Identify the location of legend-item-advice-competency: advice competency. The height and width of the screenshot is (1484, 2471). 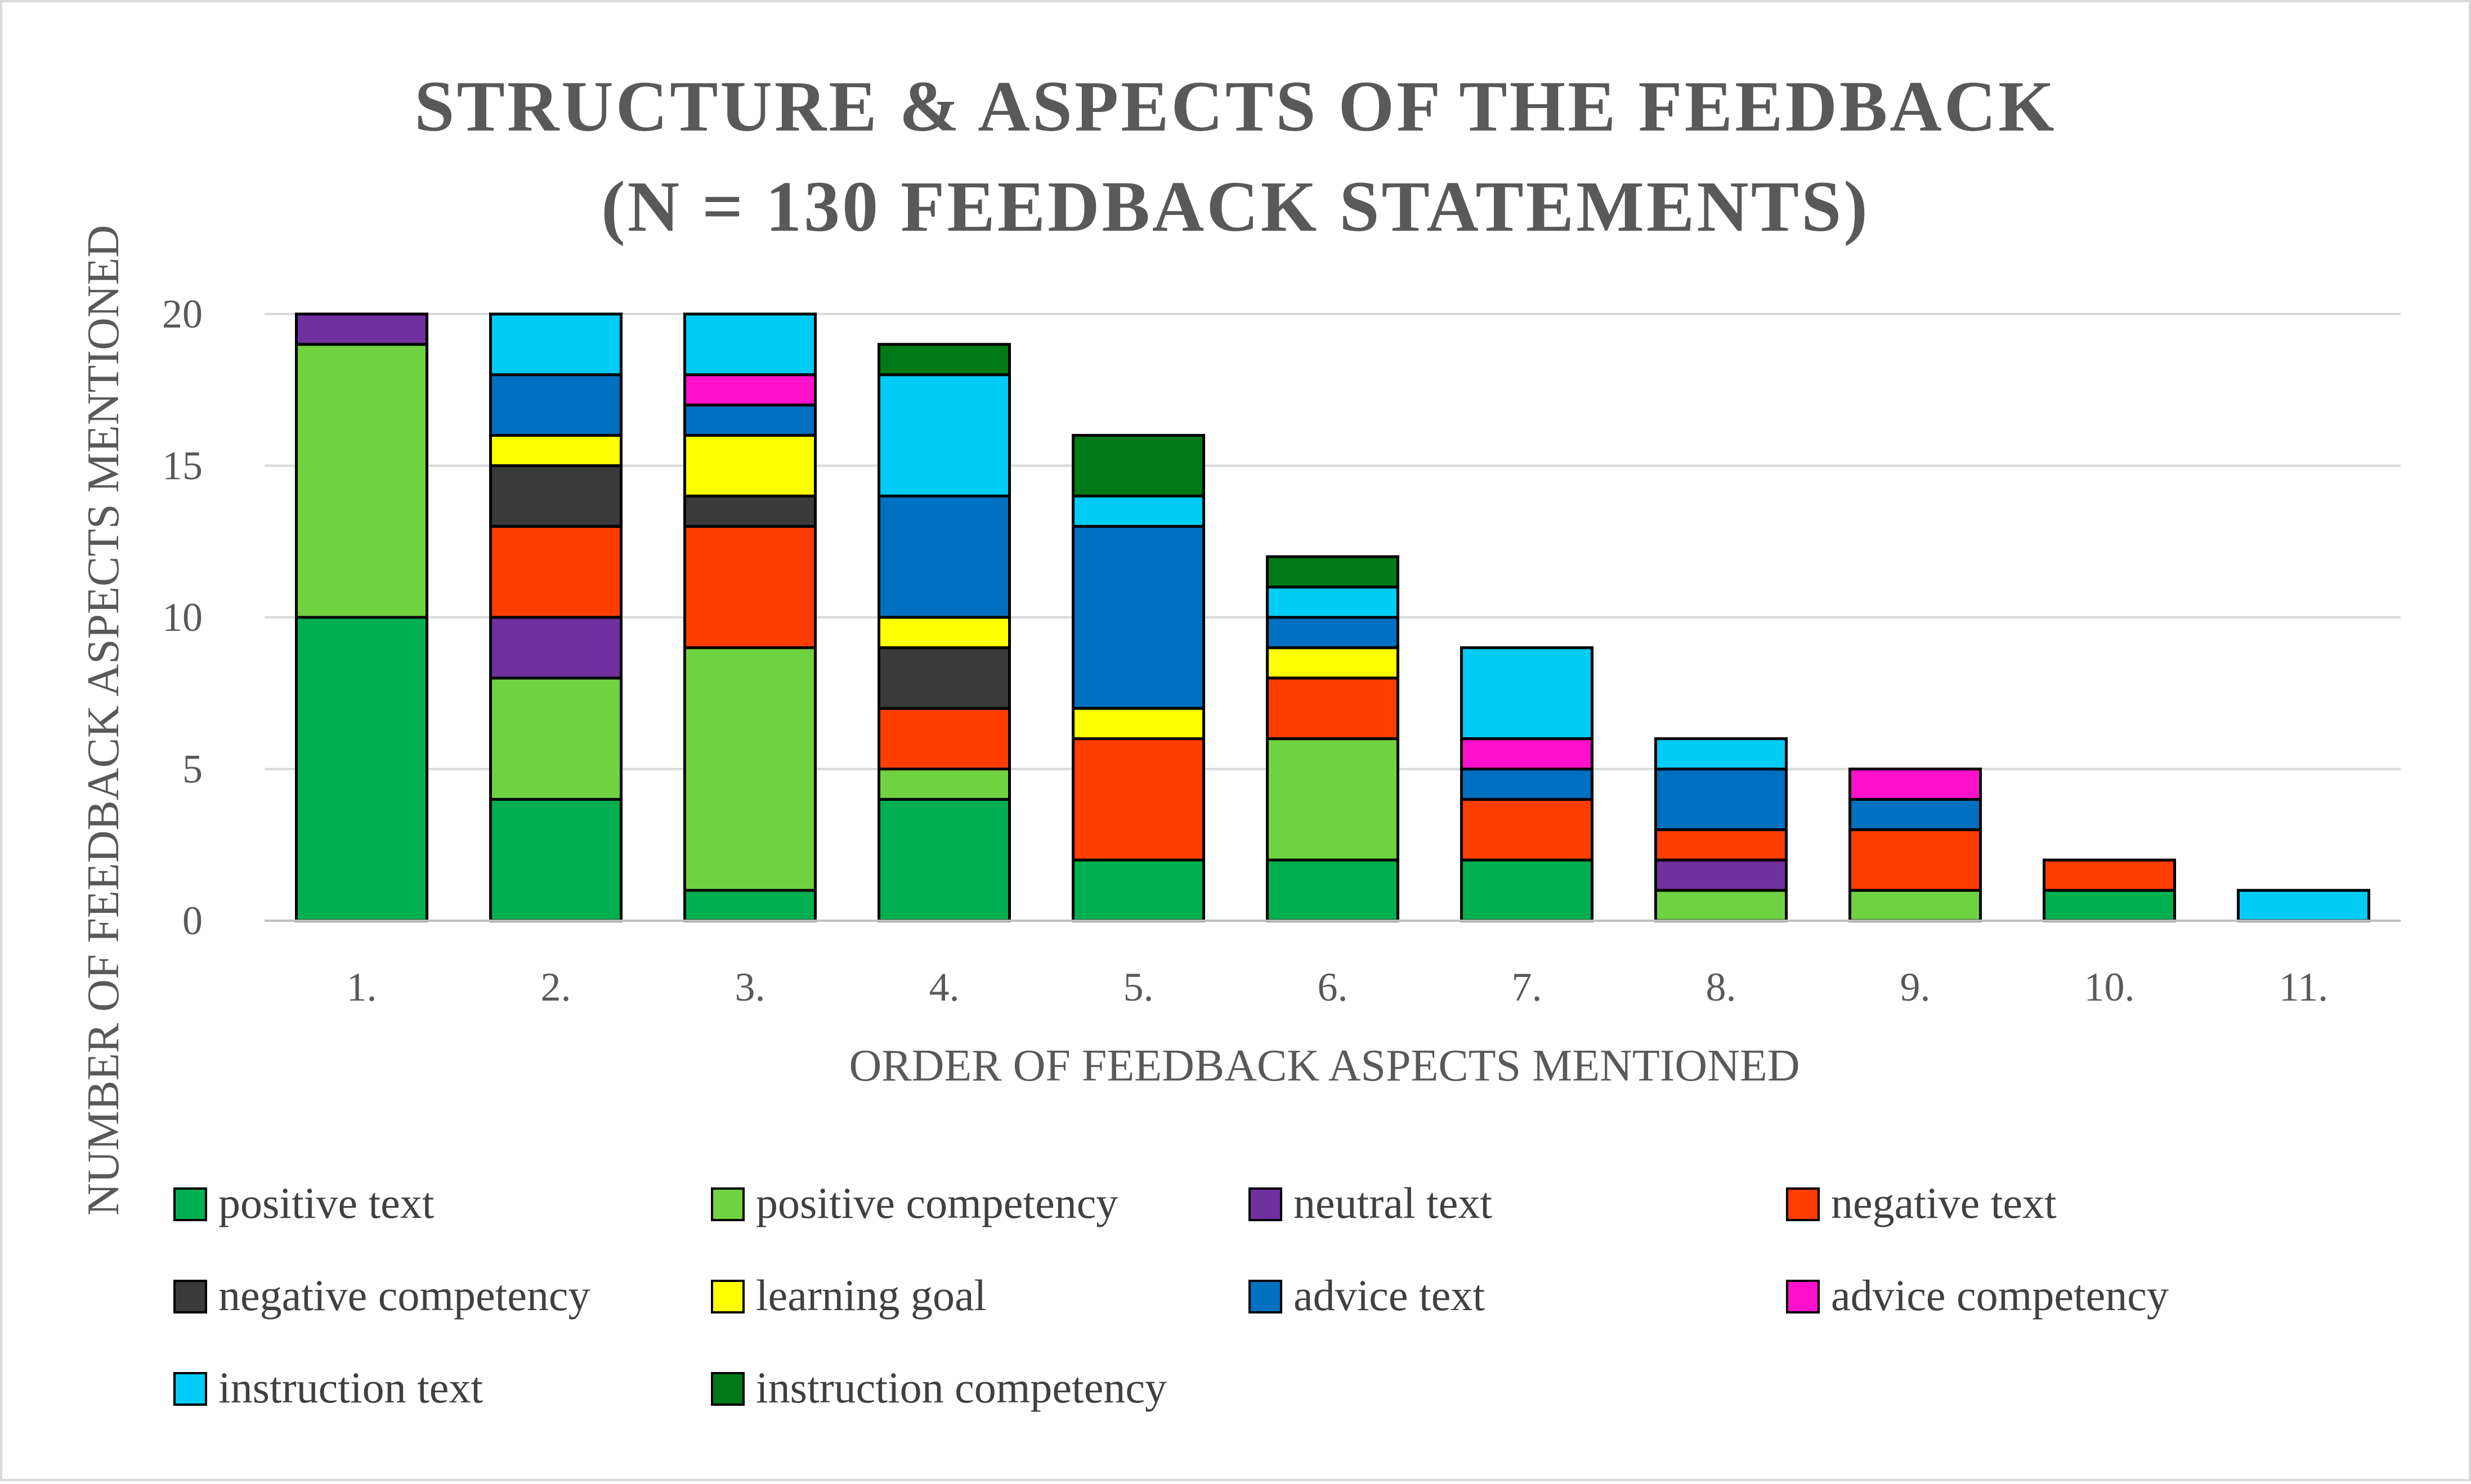
(1977, 1296).